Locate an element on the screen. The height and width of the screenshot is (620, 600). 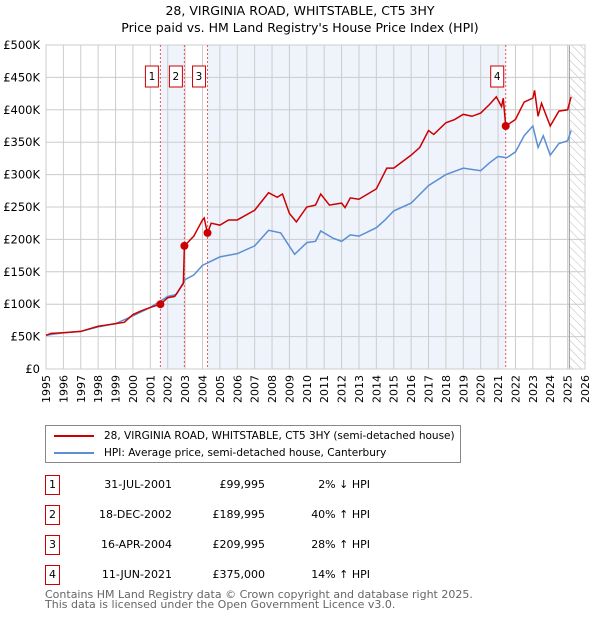
x-tick-label: 2002 is located at coordinates (168, 389).